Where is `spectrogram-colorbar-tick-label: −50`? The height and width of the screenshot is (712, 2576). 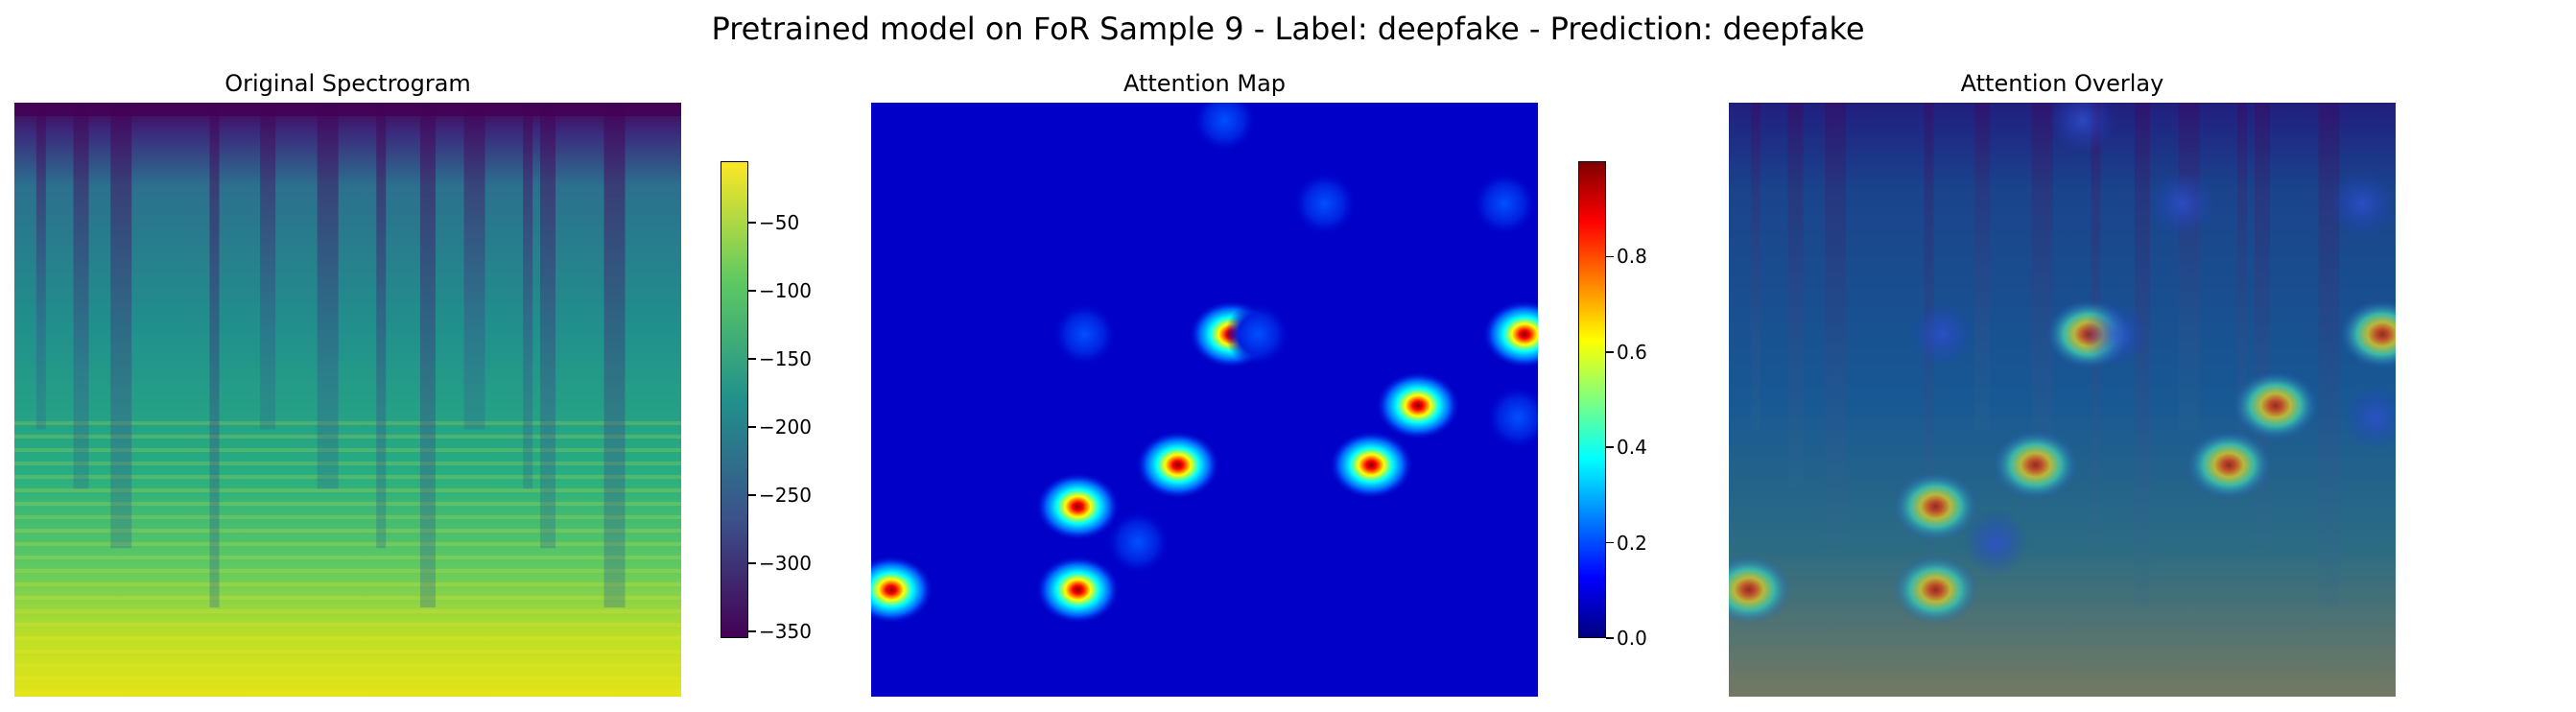 spectrogram-colorbar-tick-label: −50 is located at coordinates (780, 222).